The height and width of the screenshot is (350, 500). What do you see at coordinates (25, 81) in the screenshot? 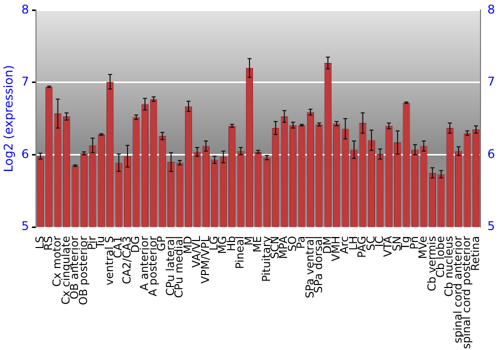
I see `y-tick-label: 7` at bounding box center [25, 81].